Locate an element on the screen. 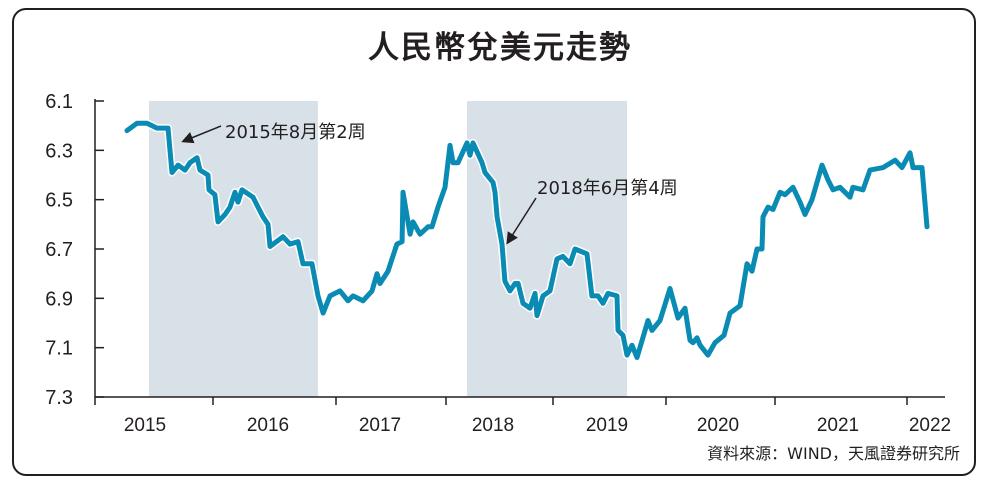 This screenshot has width=1000, height=486. annotation-label: 2018年6月第4周 is located at coordinates (607, 188).